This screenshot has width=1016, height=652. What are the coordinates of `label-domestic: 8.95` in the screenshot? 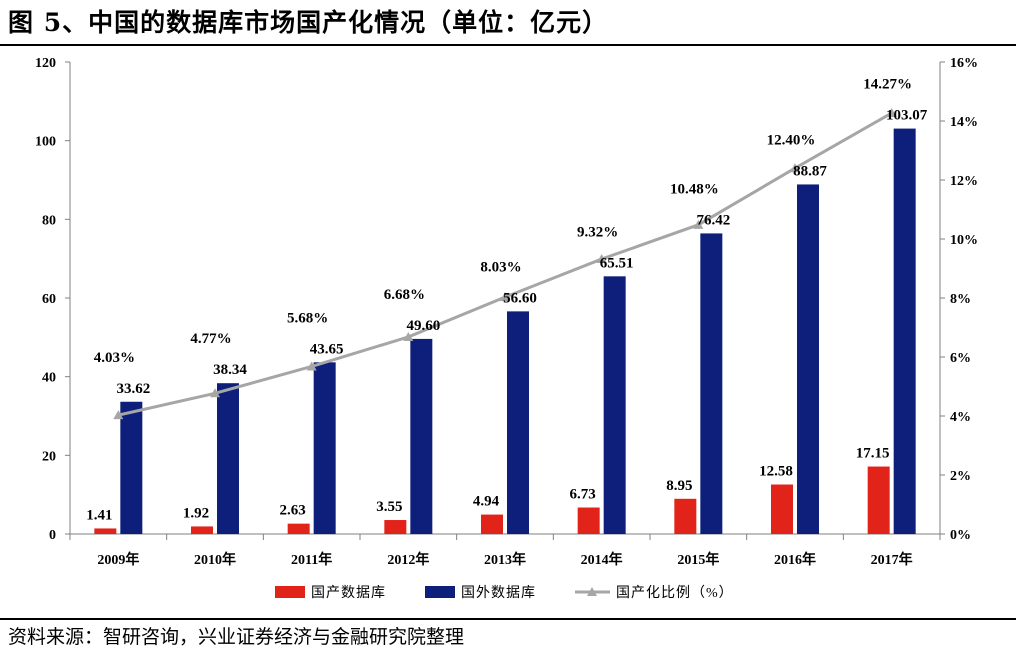 It's located at (679, 486).